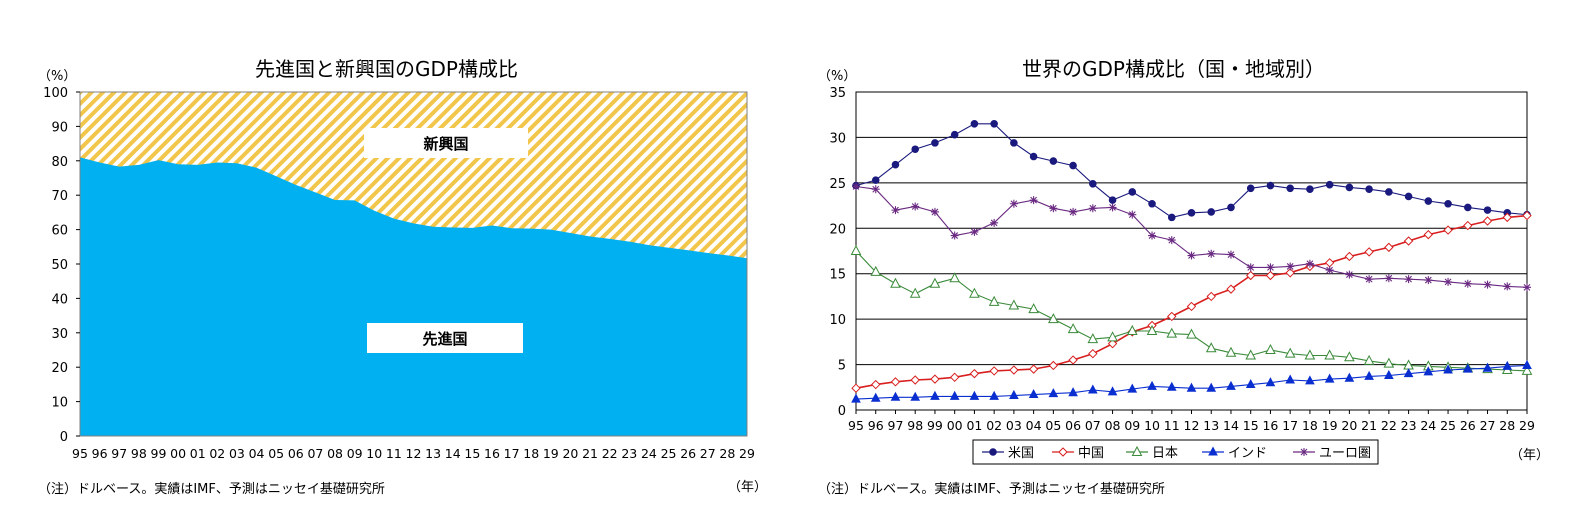 This screenshot has height=526, width=1595. Describe the element at coordinates (198, 453) in the screenshot. I see `x-tick-label: 01` at that location.